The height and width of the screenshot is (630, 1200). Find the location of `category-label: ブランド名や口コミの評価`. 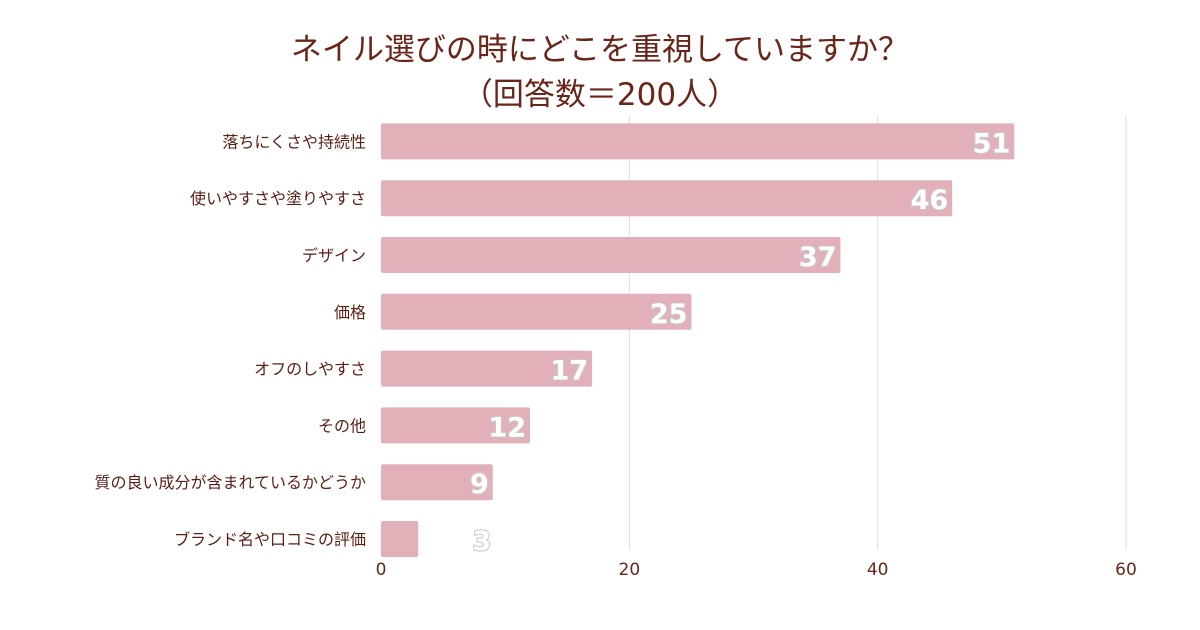

category-label: ブランド名や口コミの評価 is located at coordinates (270, 539).